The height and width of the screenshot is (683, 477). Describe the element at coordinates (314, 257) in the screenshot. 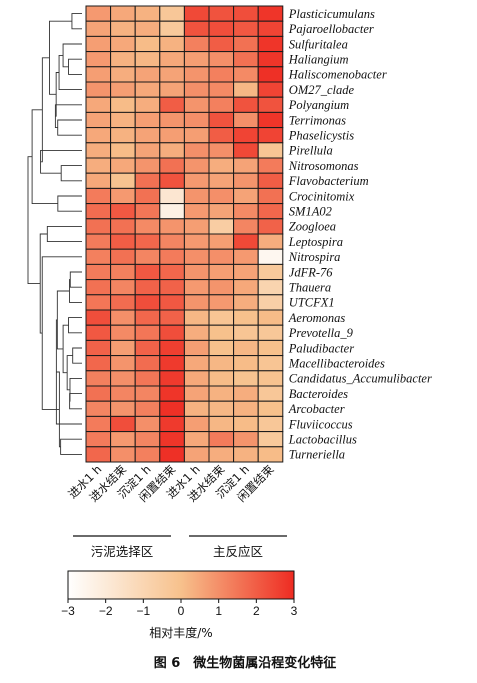

I see `row-label: Nitrospira` at that location.